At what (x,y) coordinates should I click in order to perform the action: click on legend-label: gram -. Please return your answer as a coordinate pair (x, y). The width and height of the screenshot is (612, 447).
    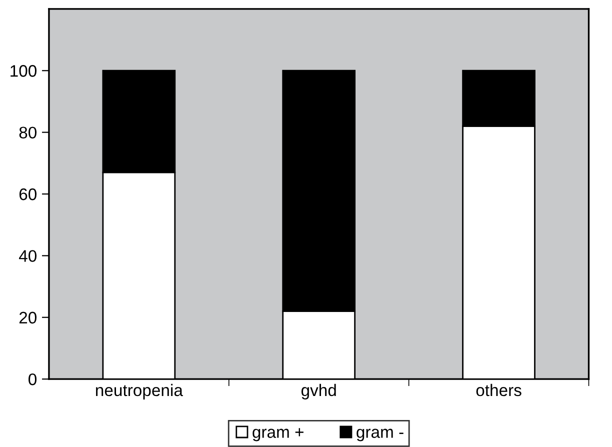
    Looking at the image, I should click on (380, 435).